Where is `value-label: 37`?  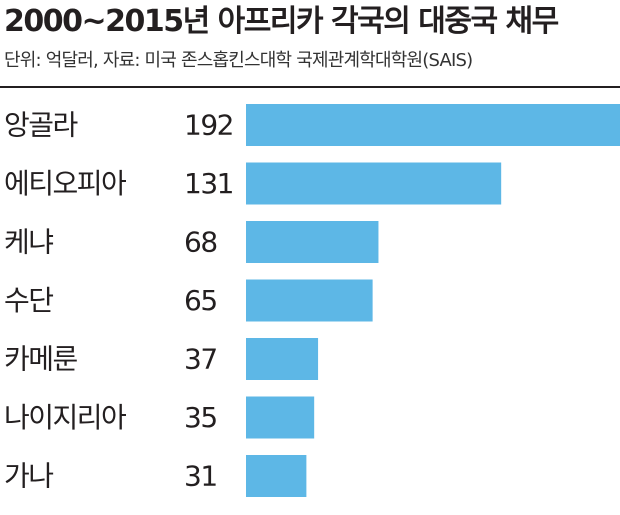 value-label: 37 is located at coordinates (200, 359).